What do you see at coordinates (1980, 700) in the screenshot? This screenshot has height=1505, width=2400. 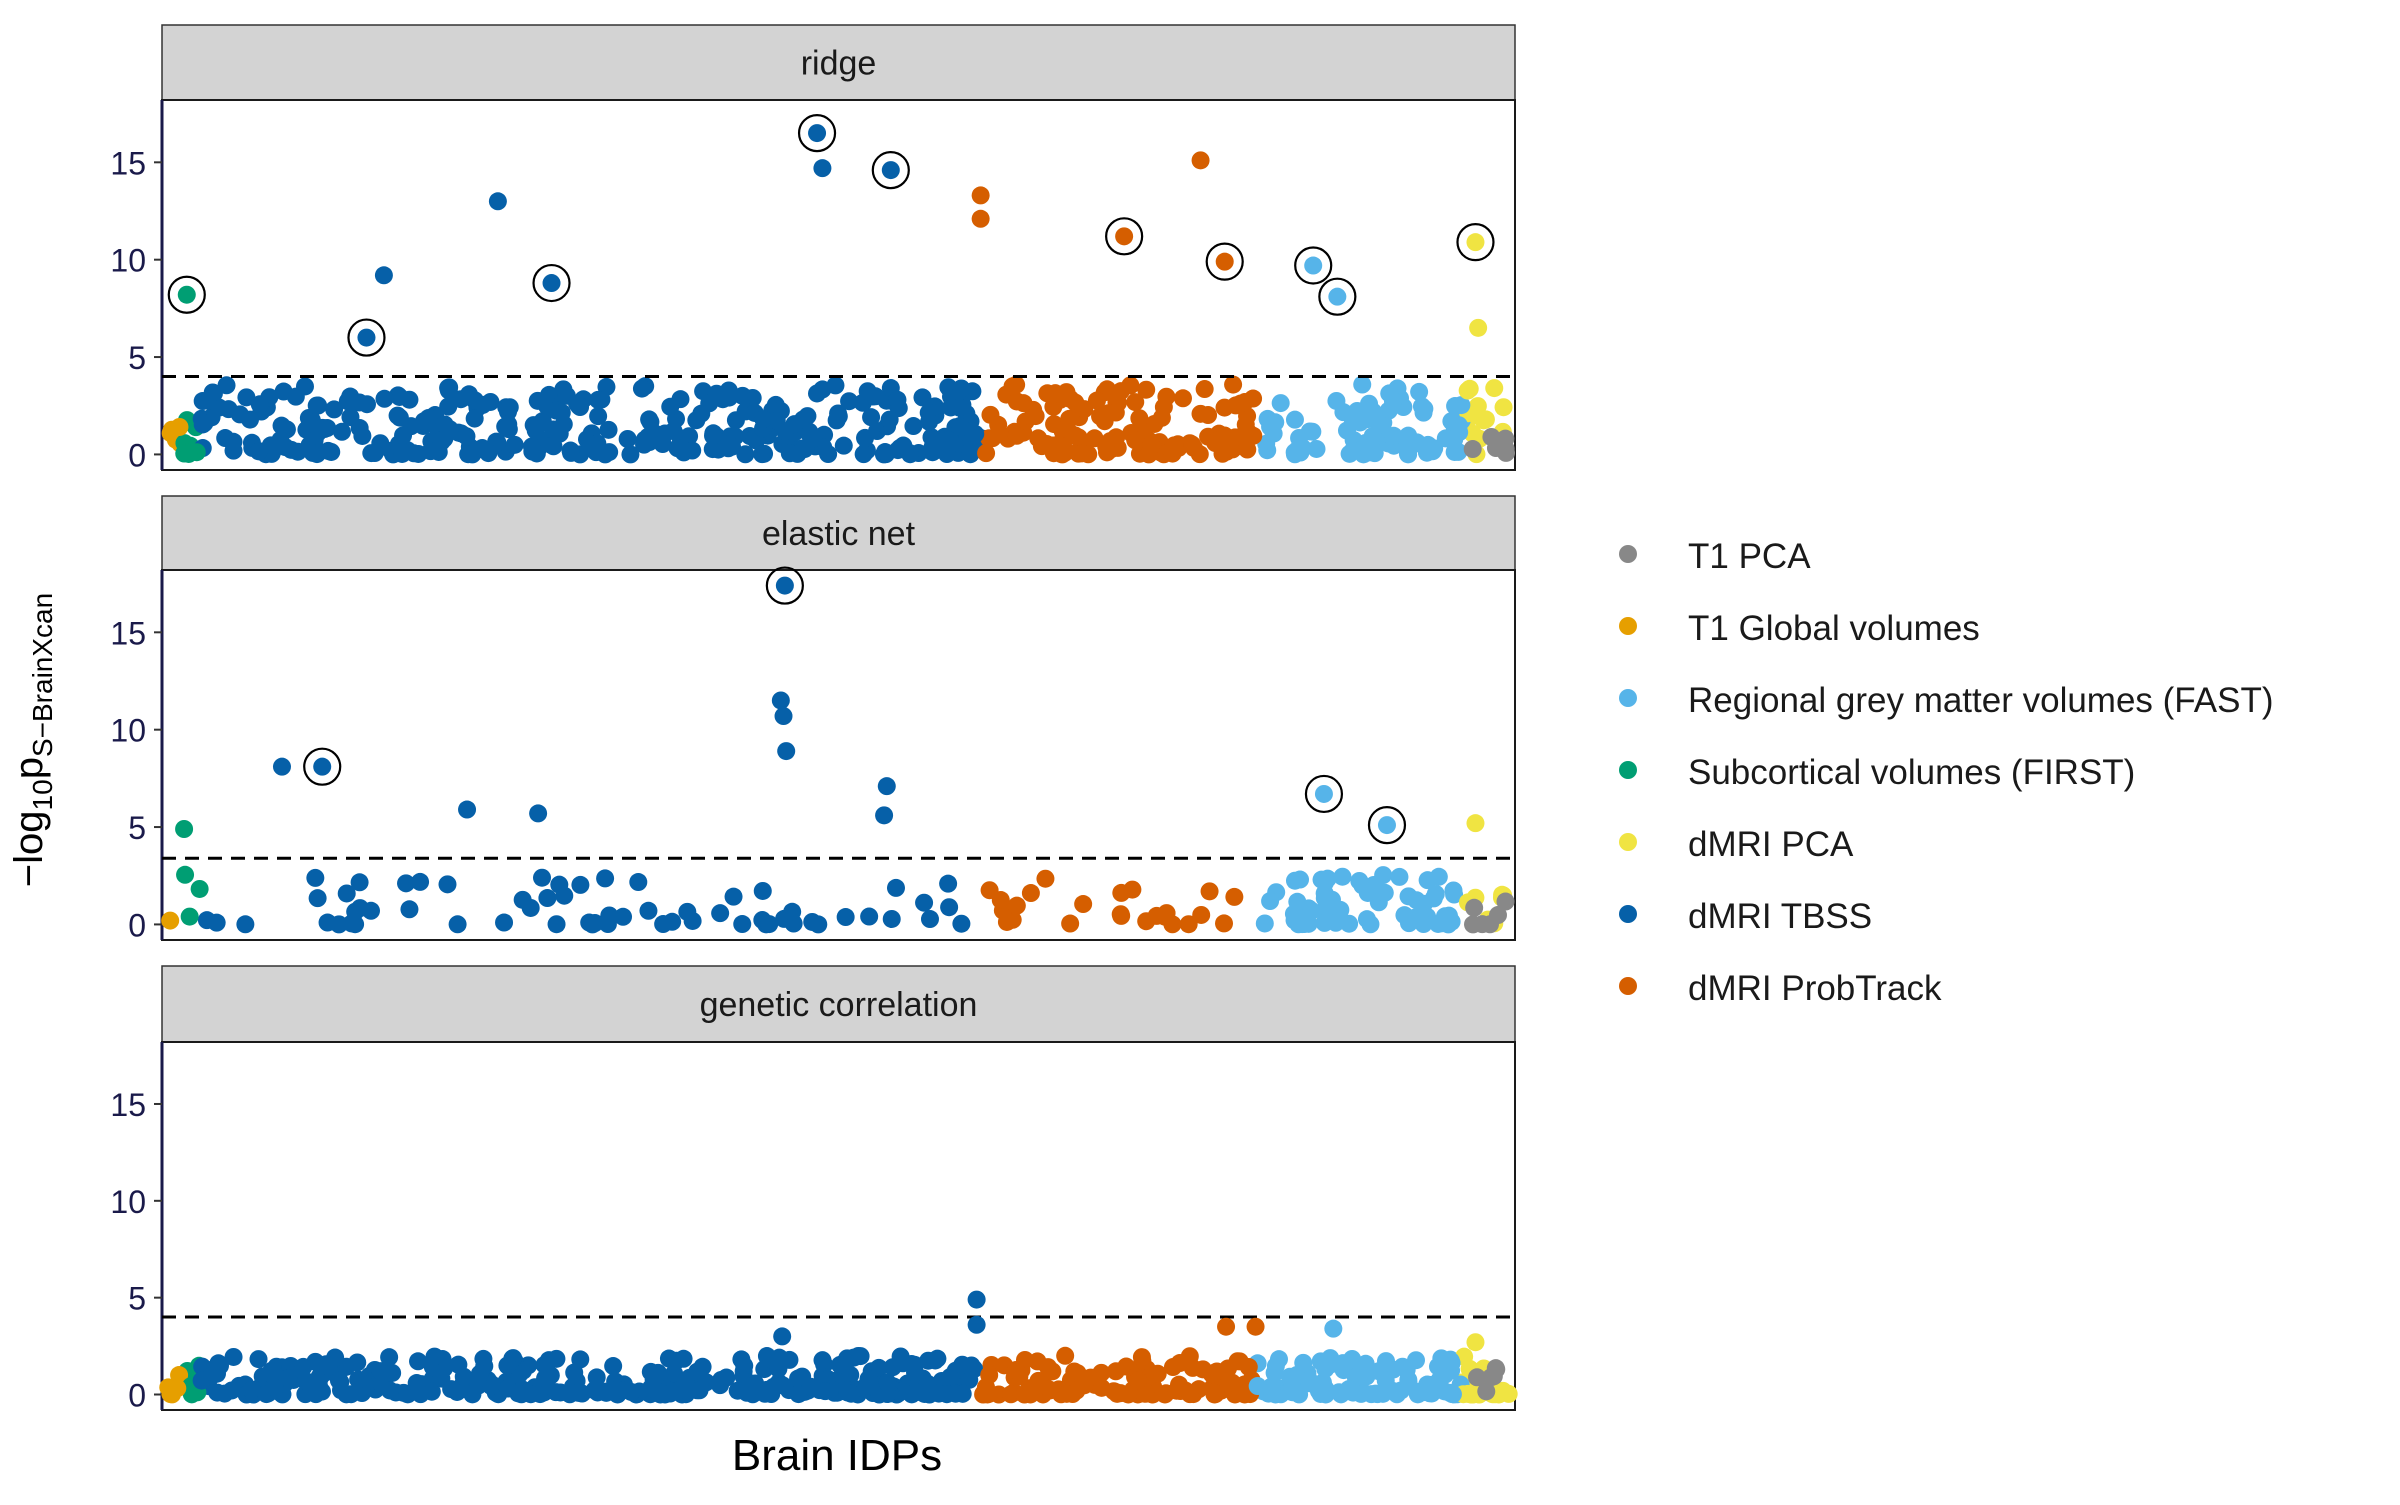 I see `legend-label: Regional grey matter volumes (FAST)` at bounding box center [1980, 700].